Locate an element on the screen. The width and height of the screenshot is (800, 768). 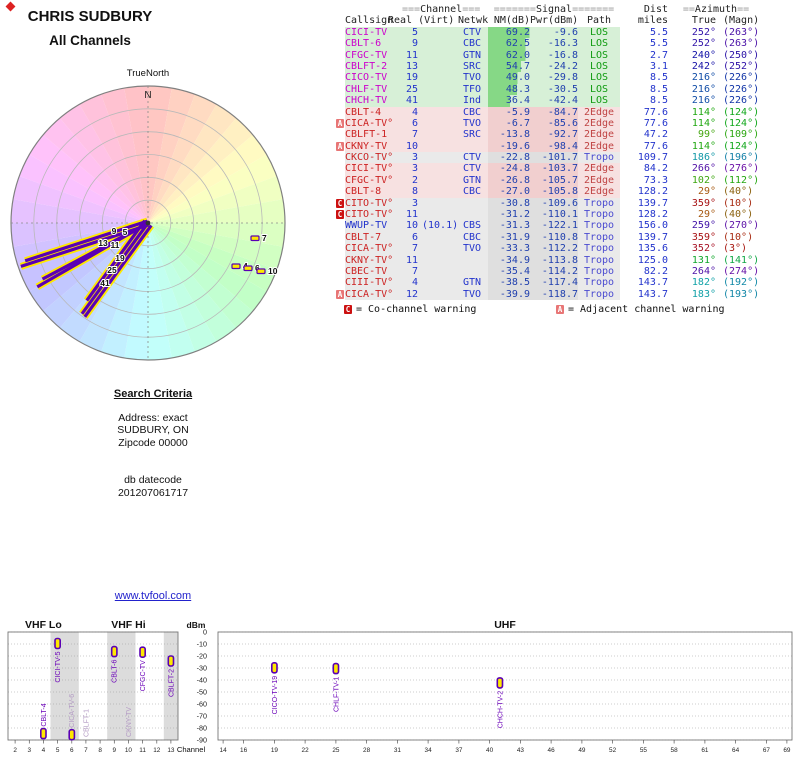
cell-nm: 62.0 is located at coordinates (509, 55).